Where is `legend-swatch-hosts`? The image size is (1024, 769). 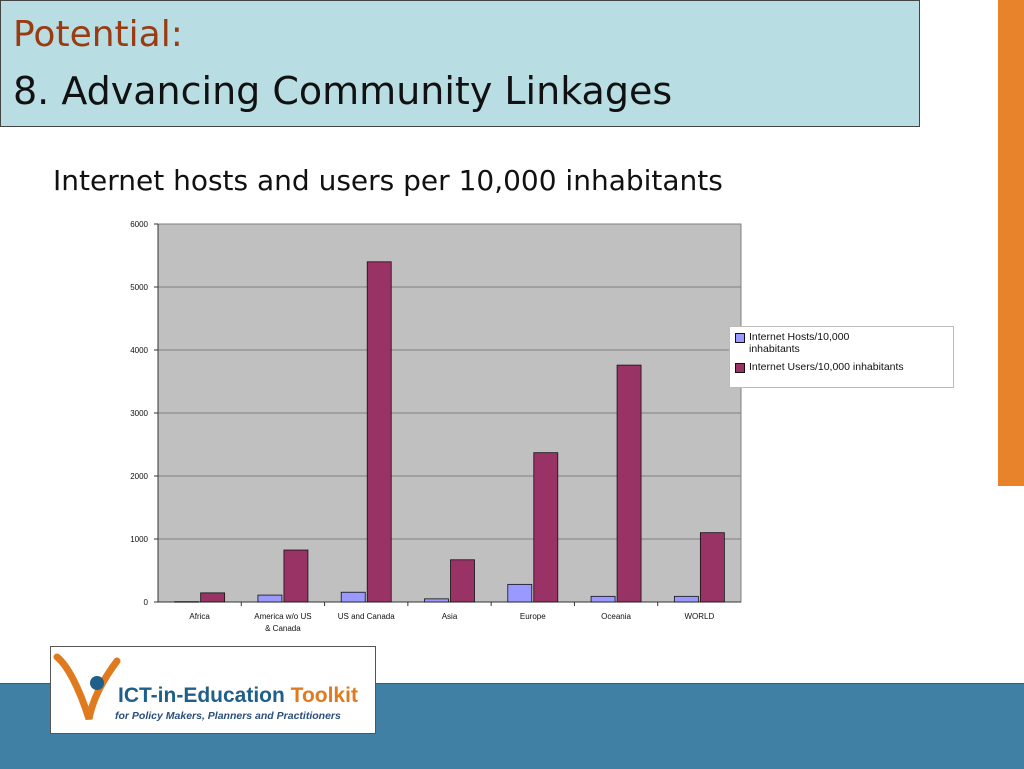
legend-swatch-hosts is located at coordinates (740, 338).